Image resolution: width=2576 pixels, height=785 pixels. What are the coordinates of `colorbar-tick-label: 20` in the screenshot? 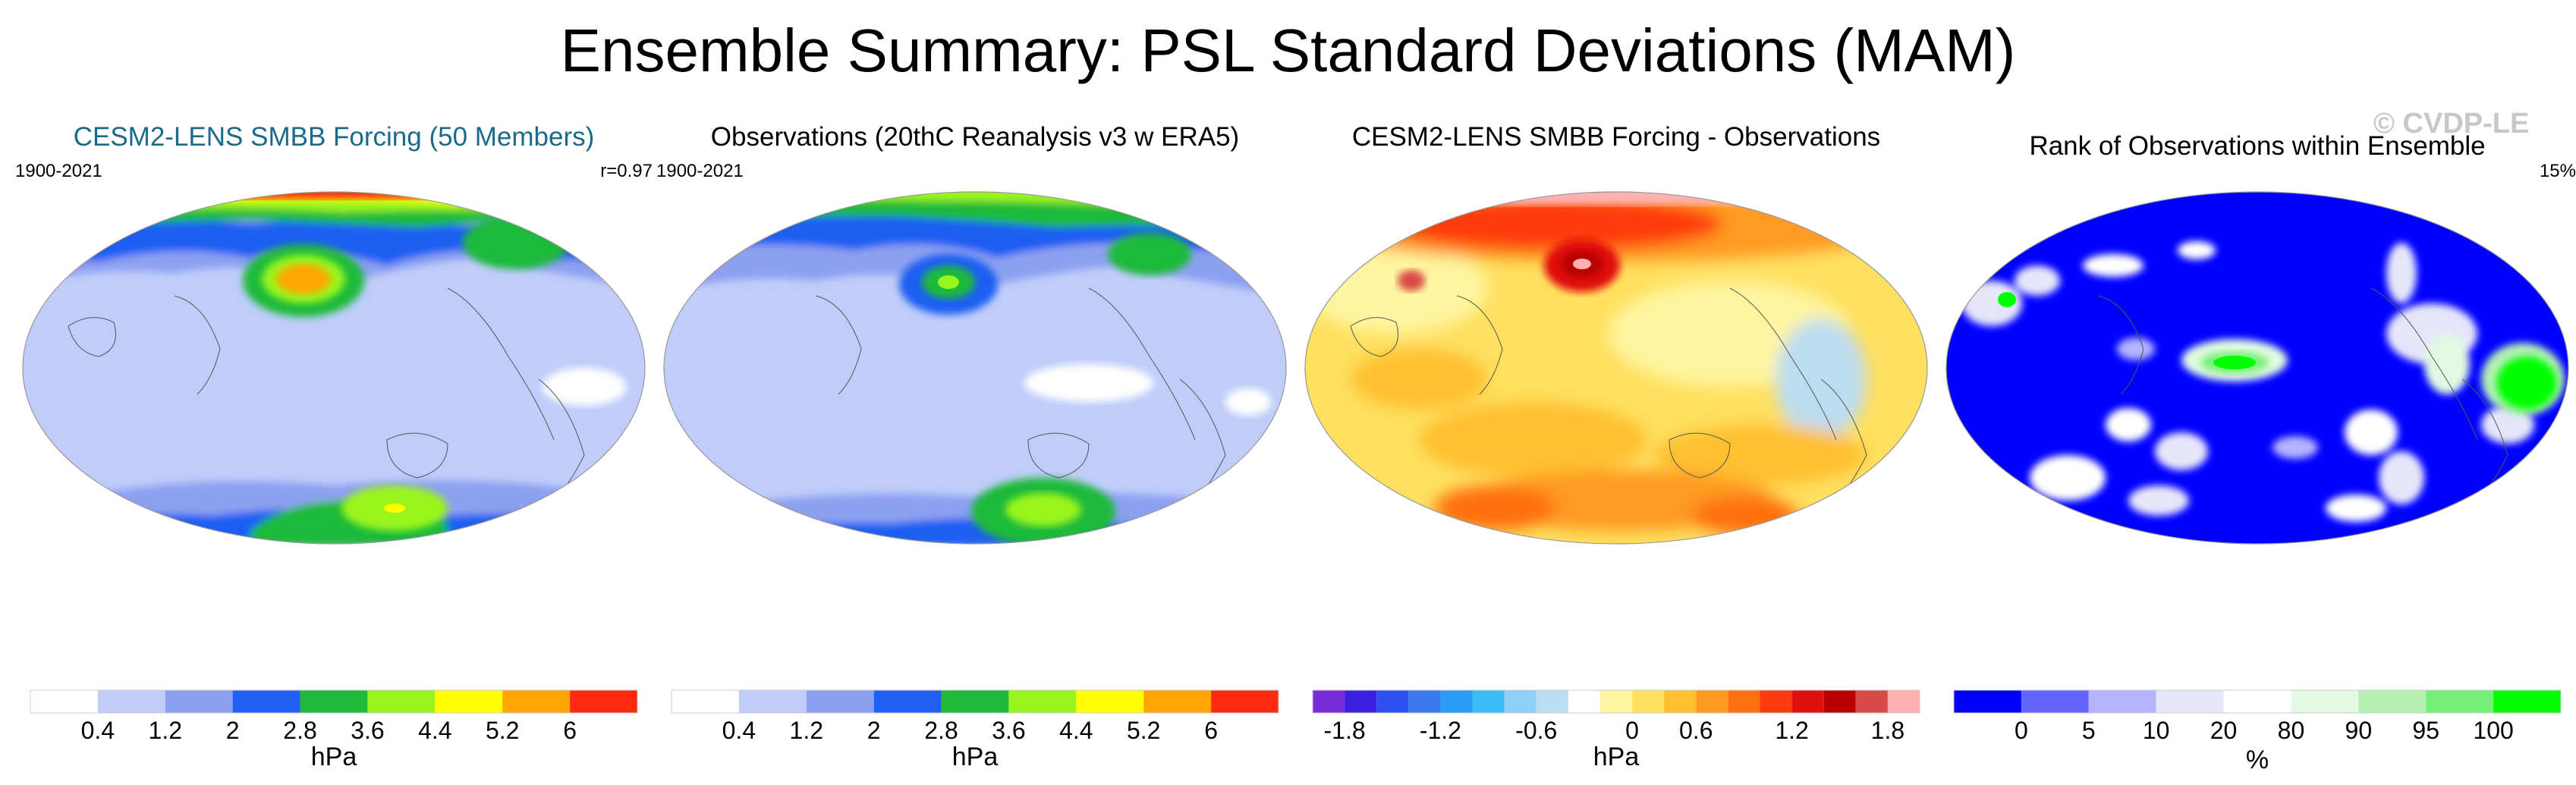 It's located at (2224, 730).